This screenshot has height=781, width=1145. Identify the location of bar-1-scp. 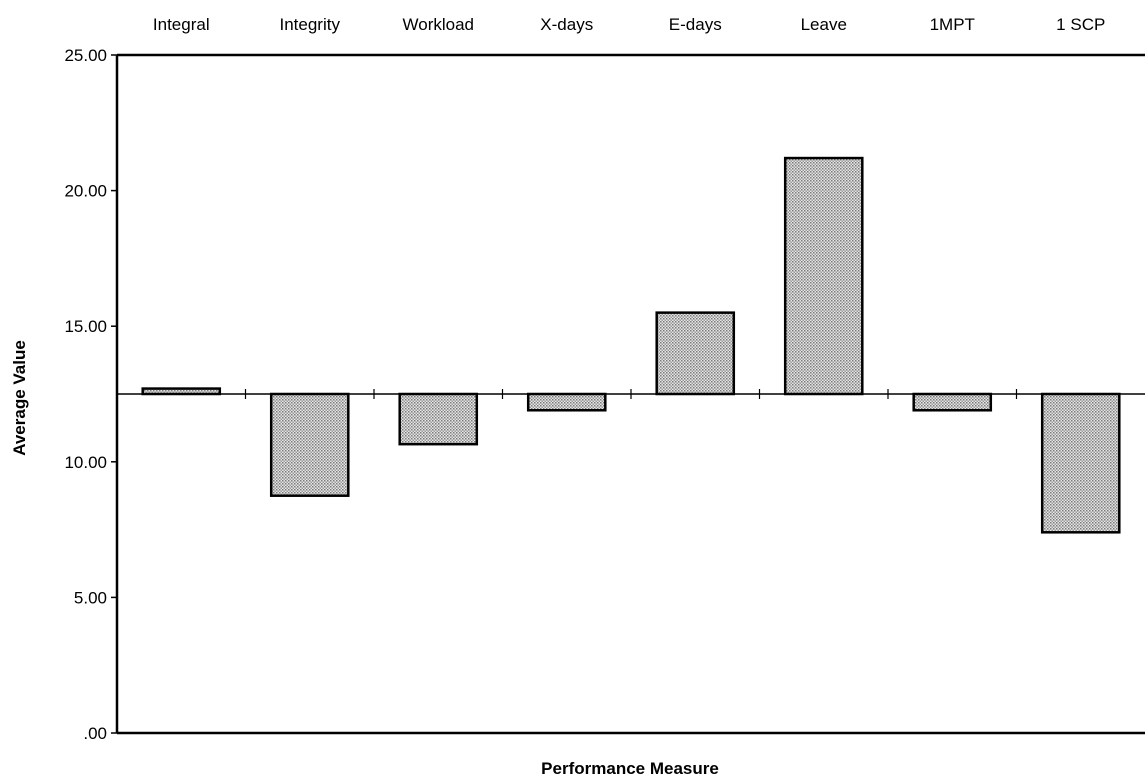
(1080, 463).